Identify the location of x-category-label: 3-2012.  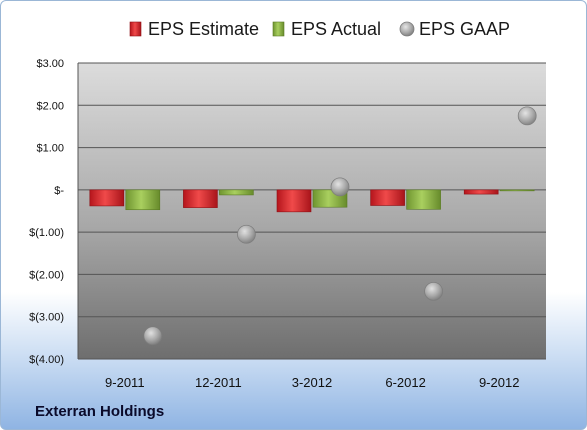
(312, 382).